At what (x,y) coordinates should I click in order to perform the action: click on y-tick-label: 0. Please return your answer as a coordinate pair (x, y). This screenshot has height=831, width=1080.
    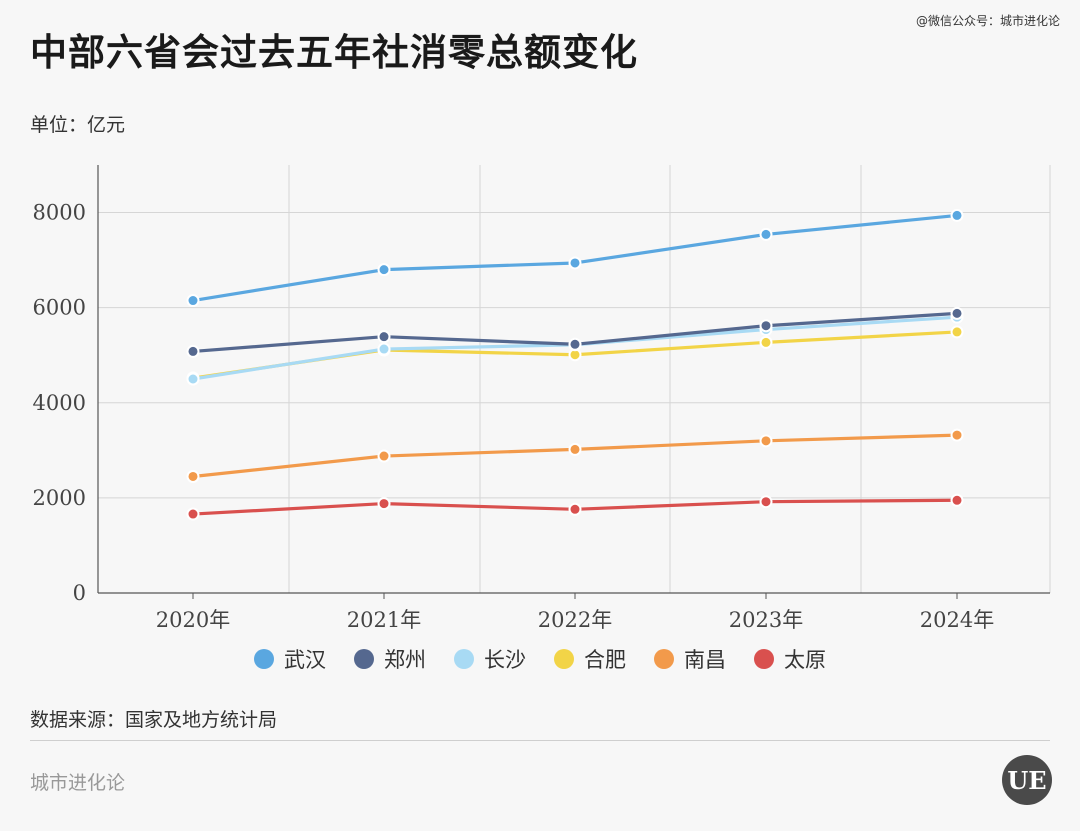
    Looking at the image, I should click on (79, 593).